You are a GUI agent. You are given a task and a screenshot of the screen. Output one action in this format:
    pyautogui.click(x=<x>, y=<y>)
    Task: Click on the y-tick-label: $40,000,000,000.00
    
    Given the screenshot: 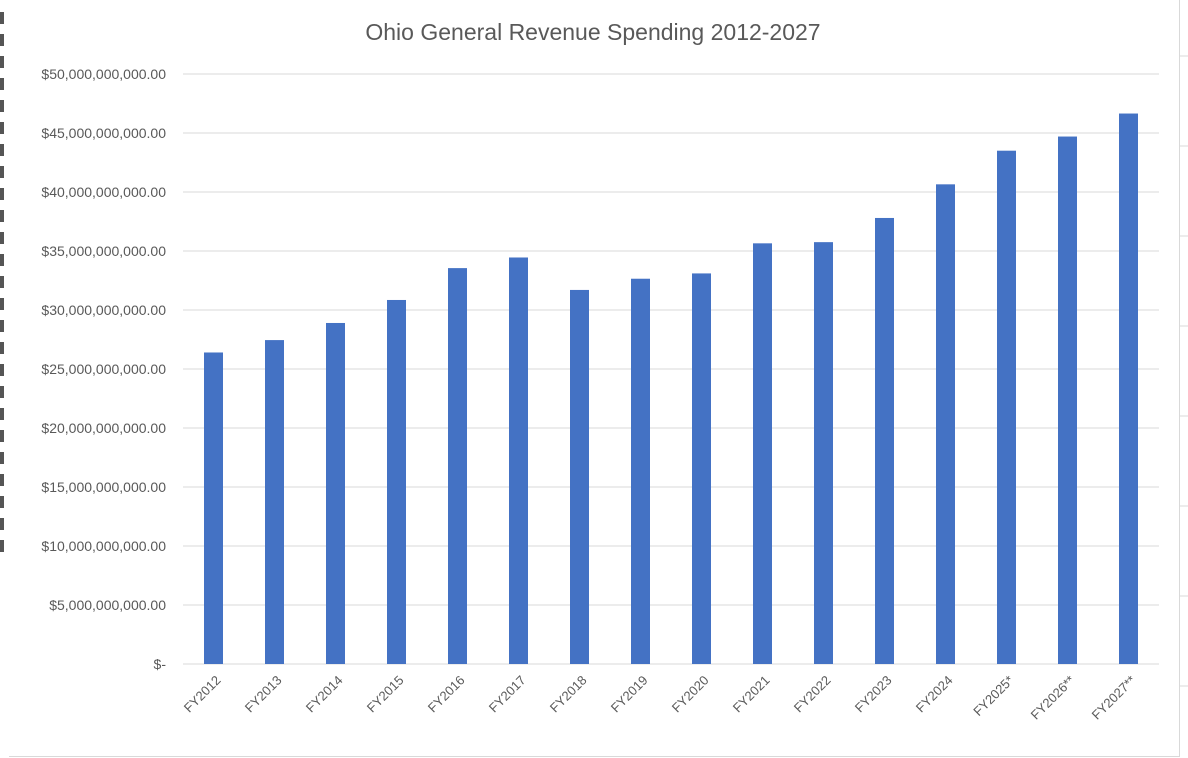 What is the action you would take?
    pyautogui.click(x=103, y=192)
    